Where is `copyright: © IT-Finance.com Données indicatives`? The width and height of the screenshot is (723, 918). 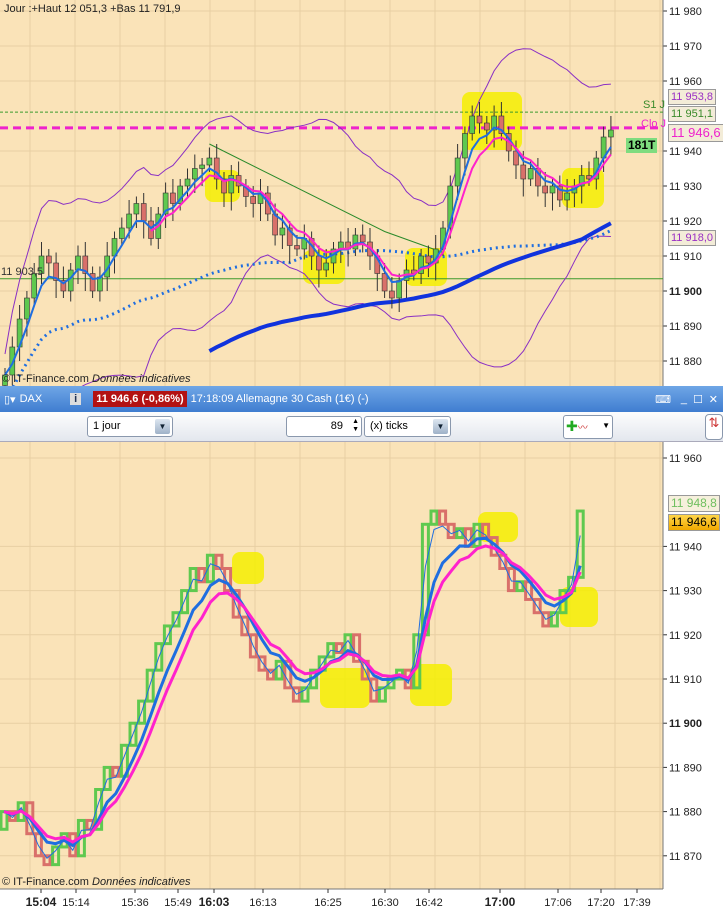 copyright: © IT-Finance.com Données indicatives is located at coordinates (96, 379).